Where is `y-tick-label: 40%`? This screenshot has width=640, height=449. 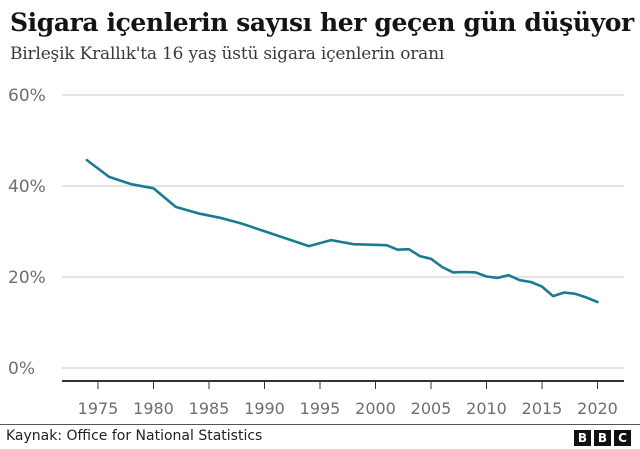
y-tick-label: 40% is located at coordinates (27, 187).